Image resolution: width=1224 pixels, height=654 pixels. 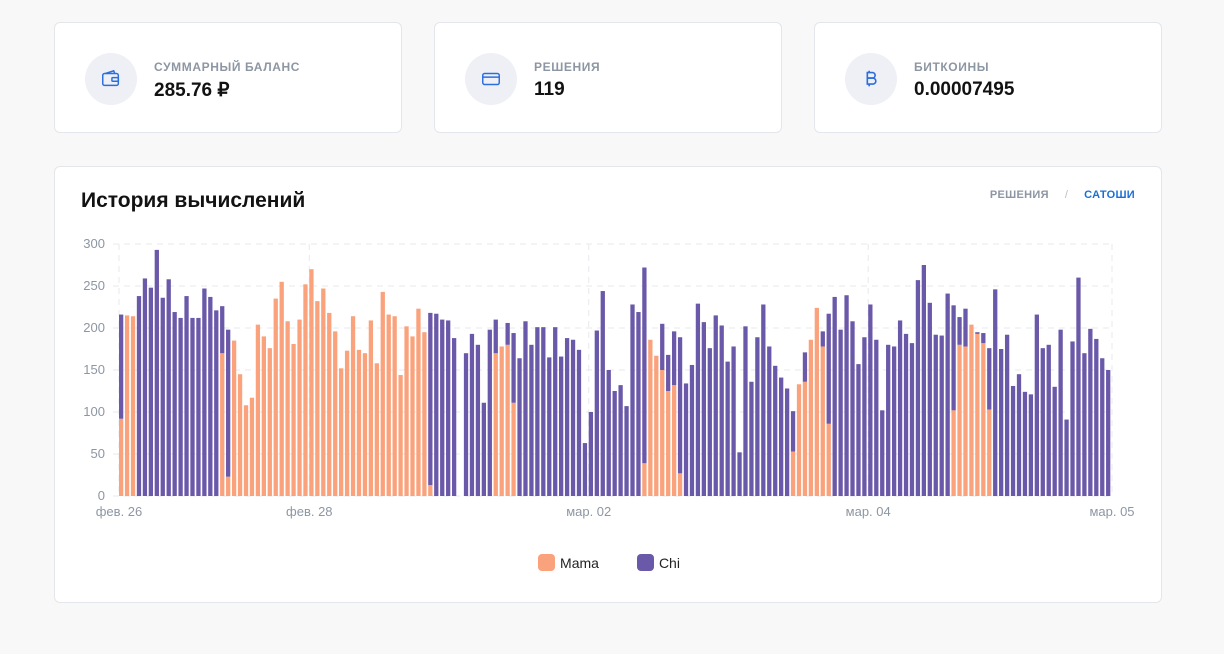 I want to click on switch-satoshi: САТОШИ, so click(x=1109, y=195).